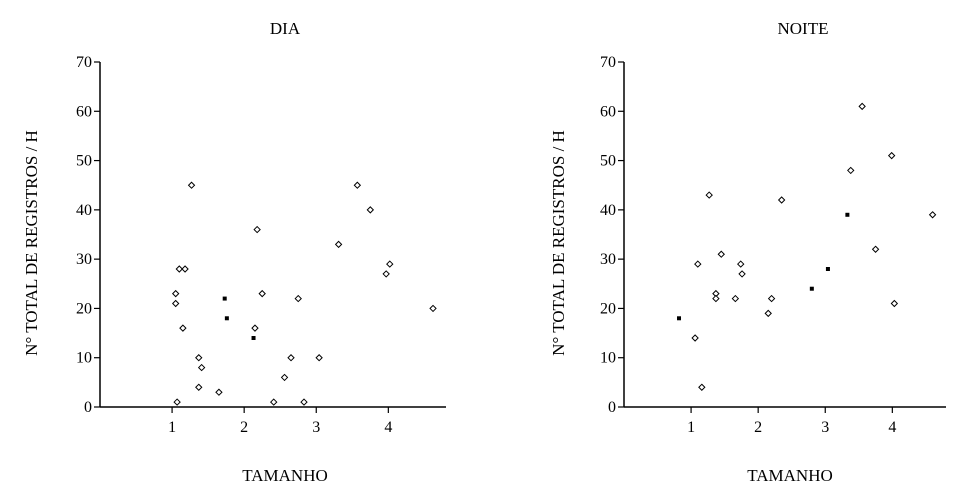 Image resolution: width=960 pixels, height=485 pixels. Describe the element at coordinates (285, 28) in the screenshot. I see `chart-title: DIA` at that location.